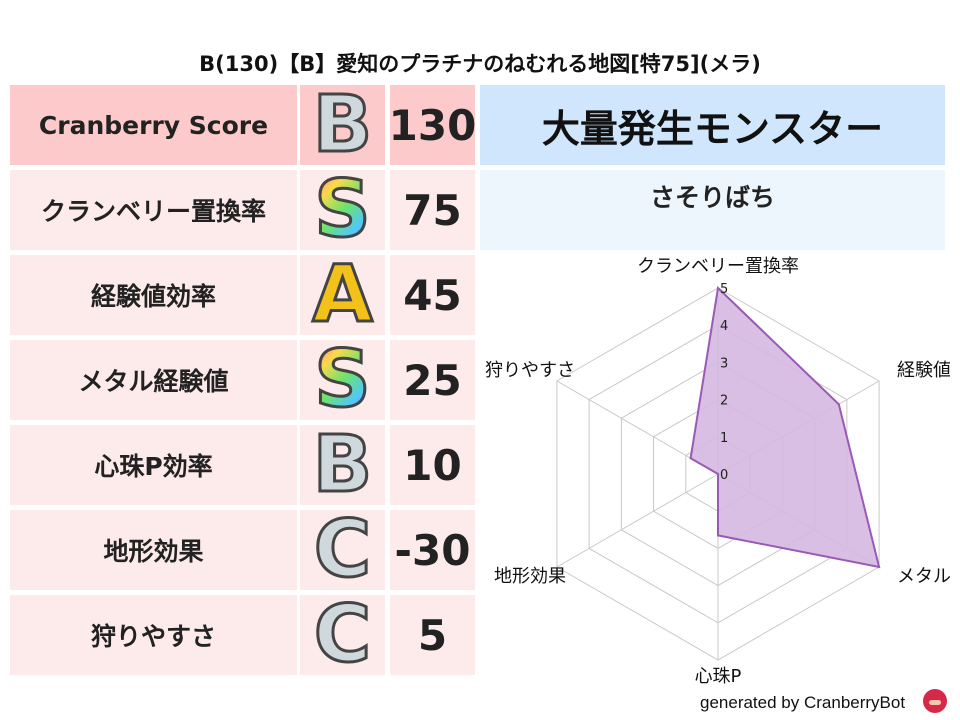  I want to click on row-value-text: 45, so click(432, 295).